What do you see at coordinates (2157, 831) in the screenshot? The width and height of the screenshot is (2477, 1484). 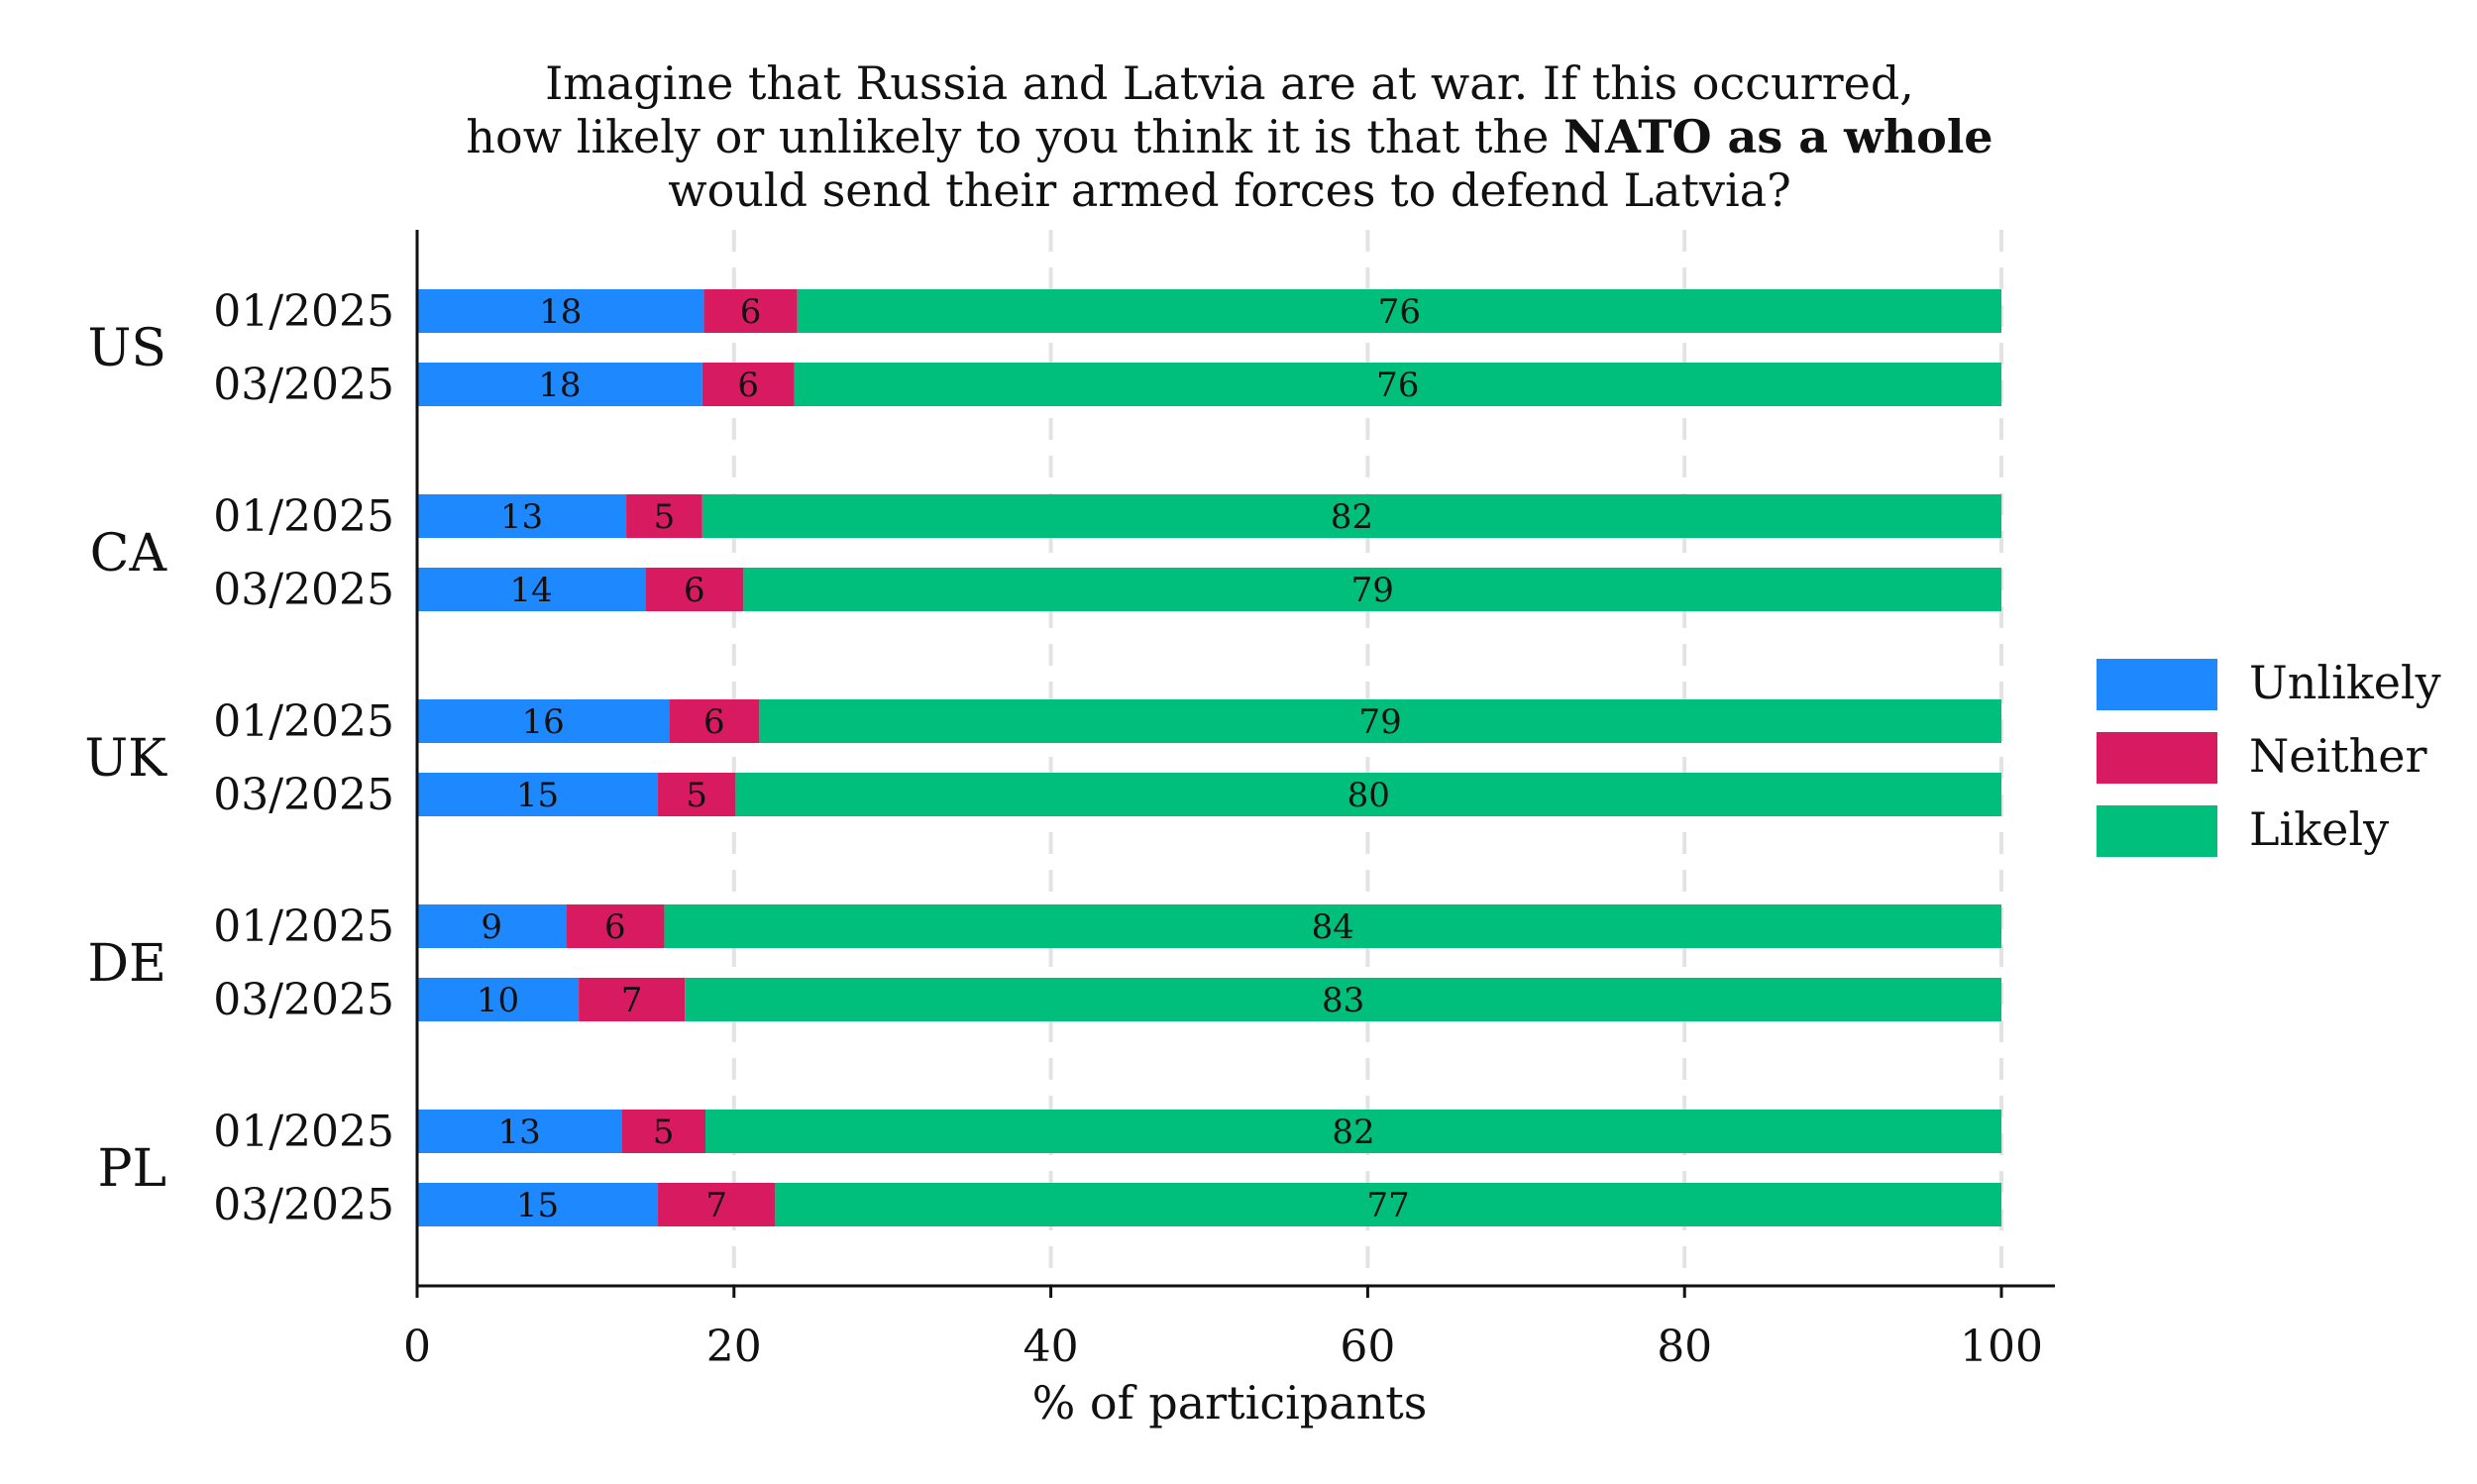 I see `legend-swatch-likely` at bounding box center [2157, 831].